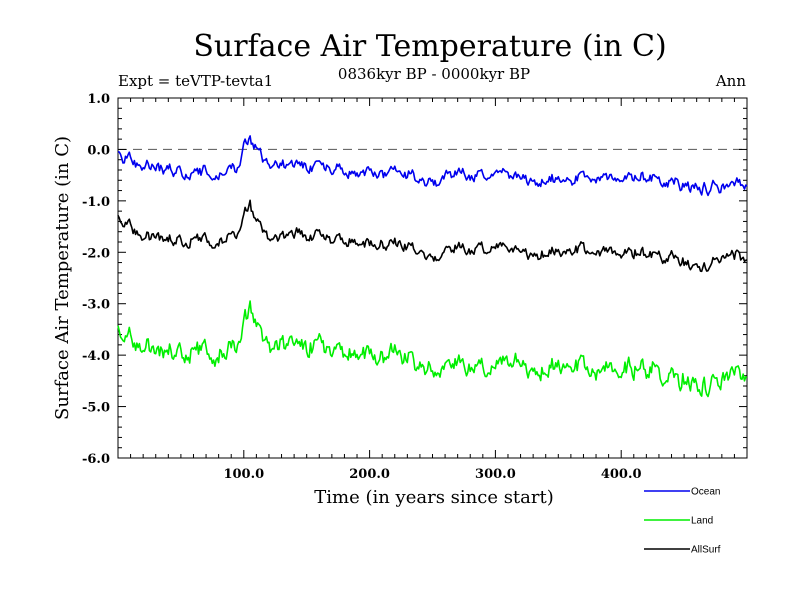 Image resolution: width=800 pixels, height=600 pixels. Describe the element at coordinates (432, 236) in the screenshot. I see `series-line-allsurf` at that location.